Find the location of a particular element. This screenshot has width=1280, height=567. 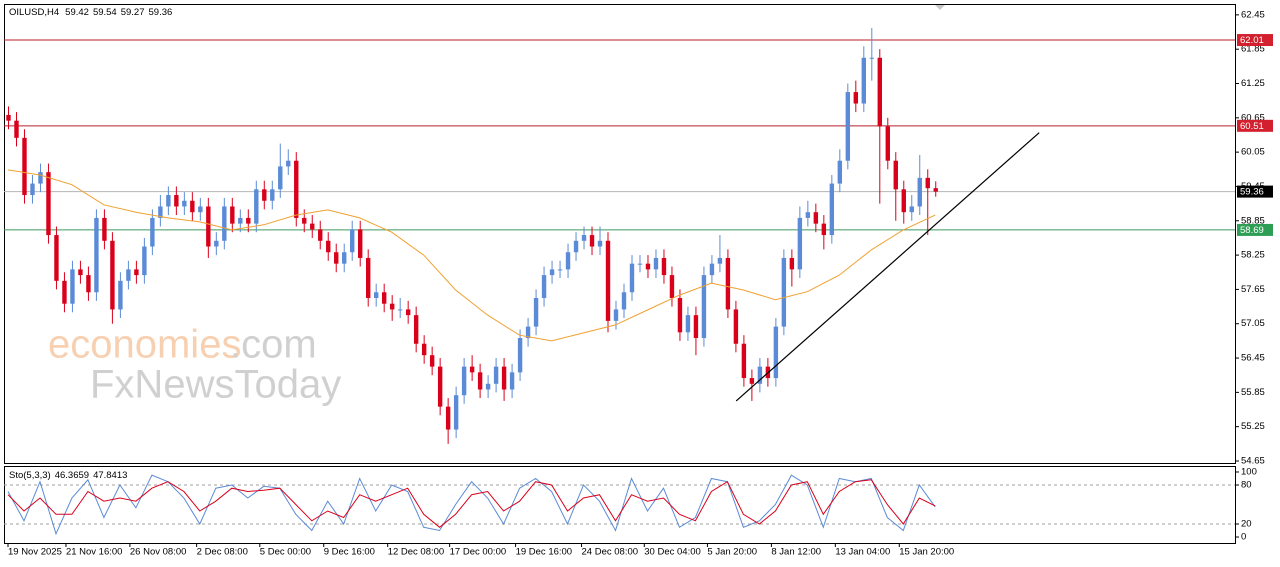

y-tick-label: 55.25 is located at coordinates (1253, 426).